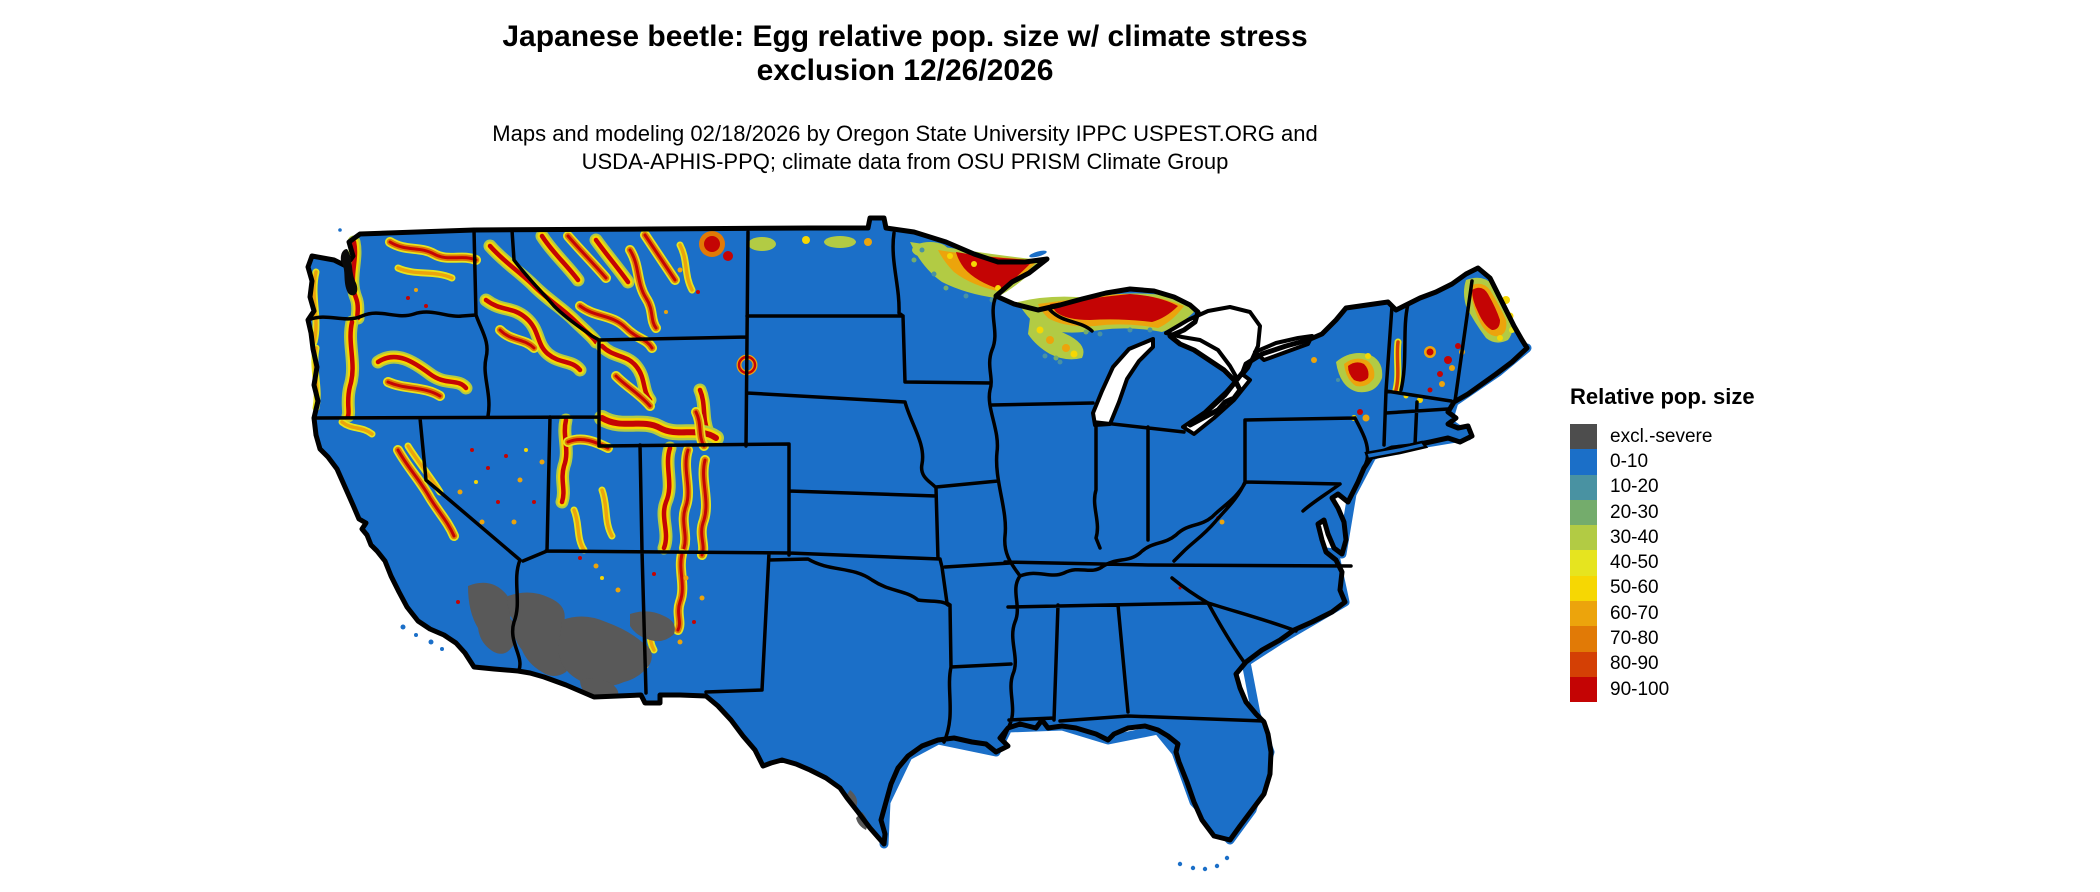  Describe the element at coordinates (1634, 664) in the screenshot. I see `legend-label: 80-90` at that location.